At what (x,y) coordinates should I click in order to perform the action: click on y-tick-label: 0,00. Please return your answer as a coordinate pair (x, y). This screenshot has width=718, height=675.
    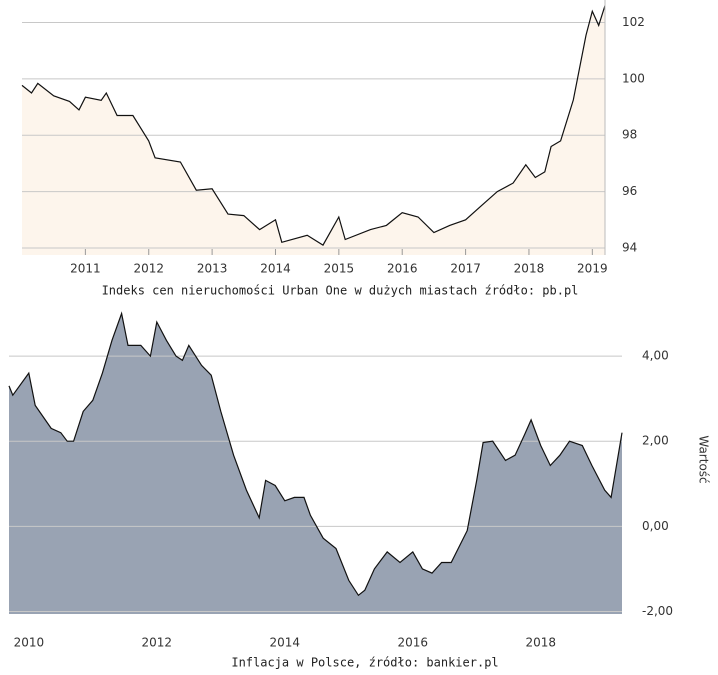
    Looking at the image, I should click on (655, 526).